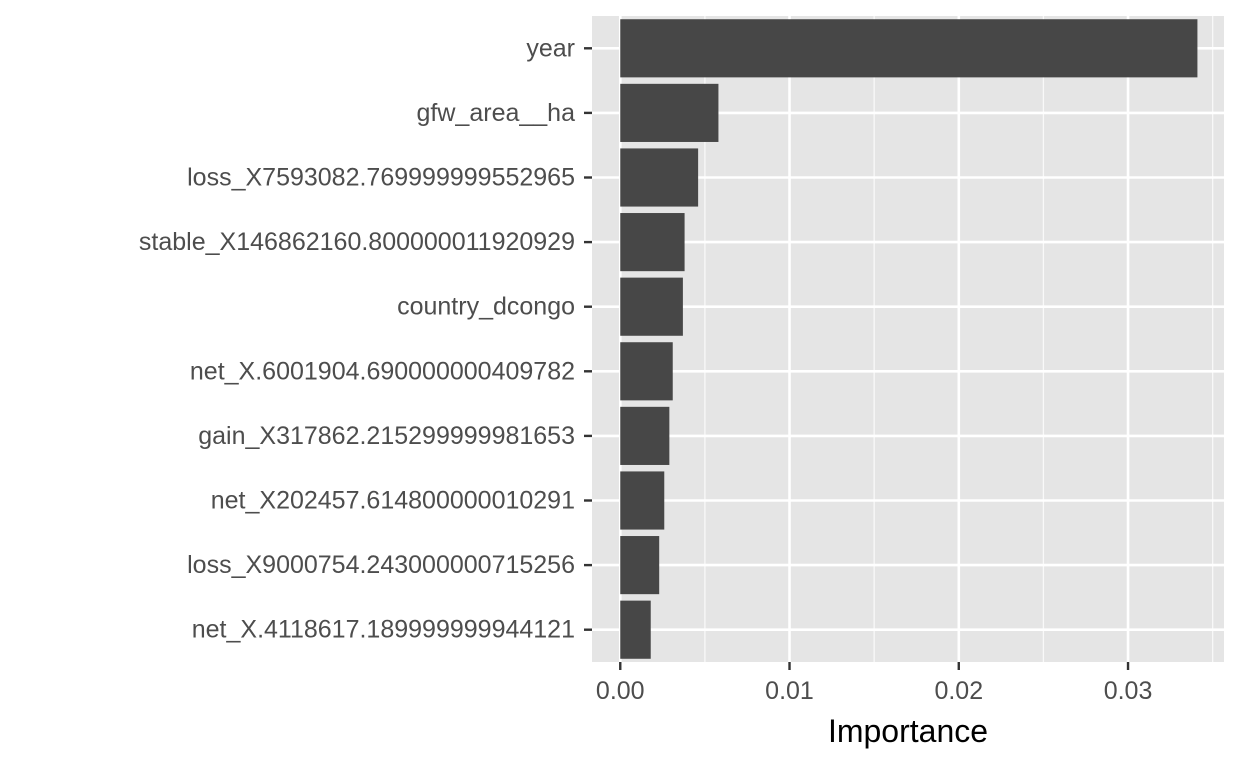 This screenshot has height=767, width=1242. I want to click on y-tick-label: gfw_area__ha, so click(496, 113).